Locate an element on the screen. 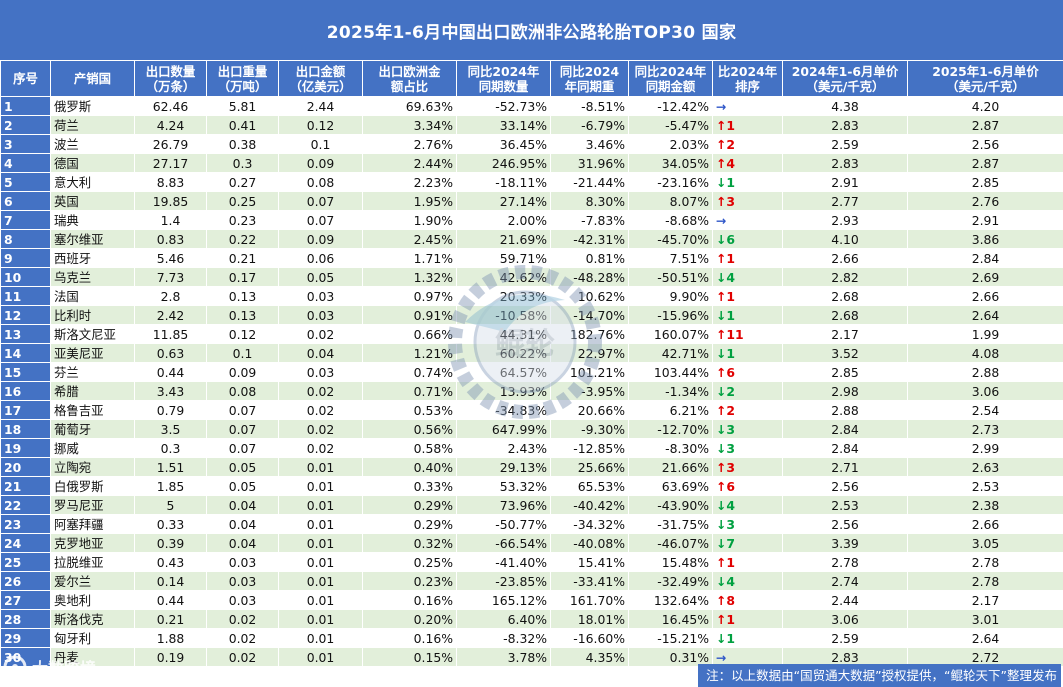 Image resolution: width=1063 pixels, height=687 pixels. cell-yoy-qty: 29.13% is located at coordinates (503, 467).